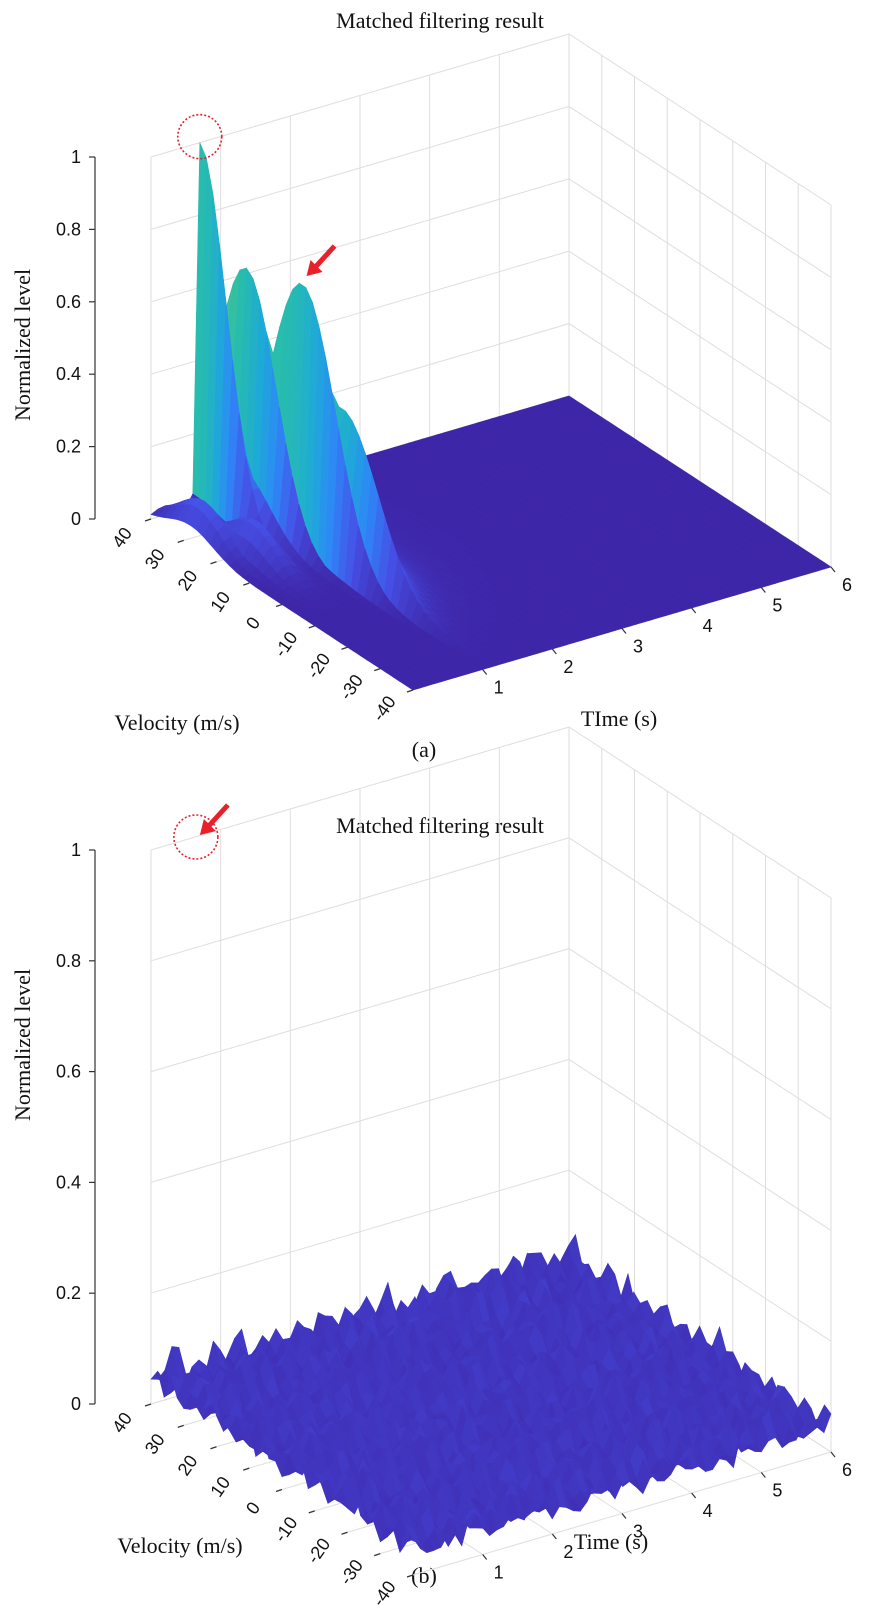 The width and height of the screenshot is (885, 1610). What do you see at coordinates (638, 647) in the screenshot?
I see `x-tick-label: 3` at bounding box center [638, 647].